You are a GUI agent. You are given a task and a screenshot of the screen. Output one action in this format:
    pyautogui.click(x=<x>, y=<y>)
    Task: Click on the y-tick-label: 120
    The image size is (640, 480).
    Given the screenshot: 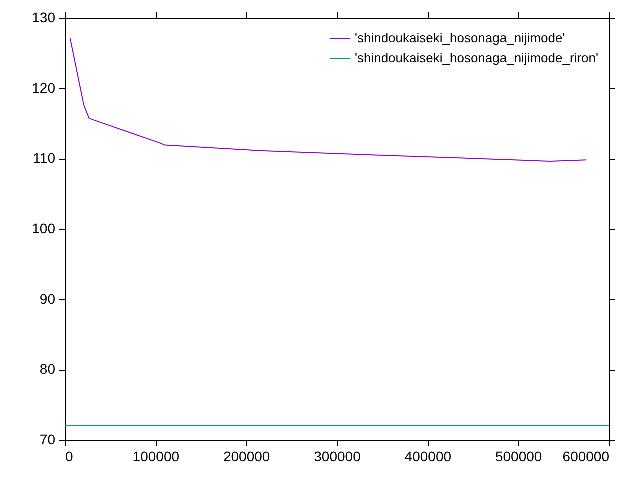 What is the action you would take?
    pyautogui.click(x=44, y=88)
    